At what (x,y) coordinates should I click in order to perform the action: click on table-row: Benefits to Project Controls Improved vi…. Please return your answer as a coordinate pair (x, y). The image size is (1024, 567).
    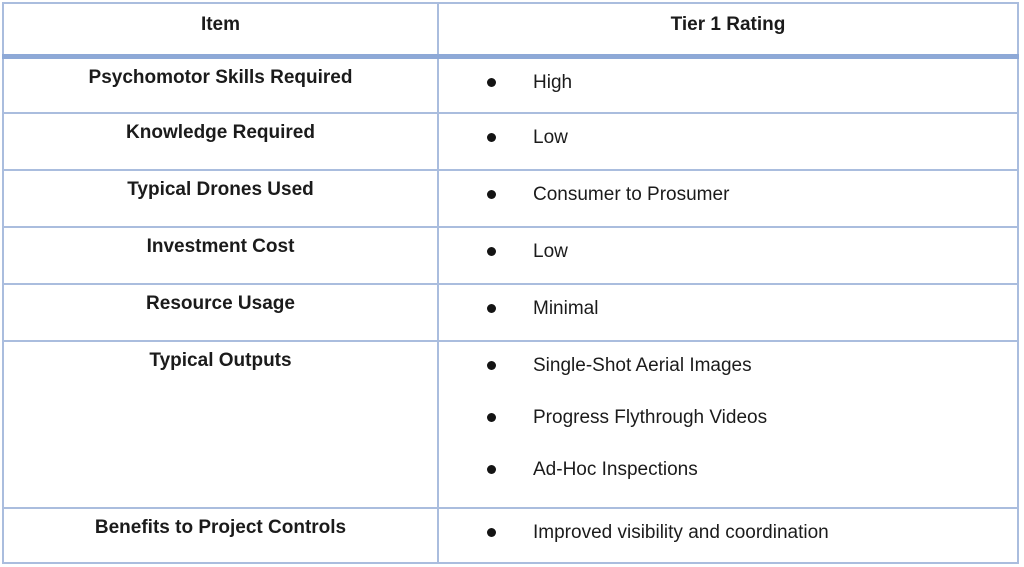
    Looking at the image, I should click on (510, 535).